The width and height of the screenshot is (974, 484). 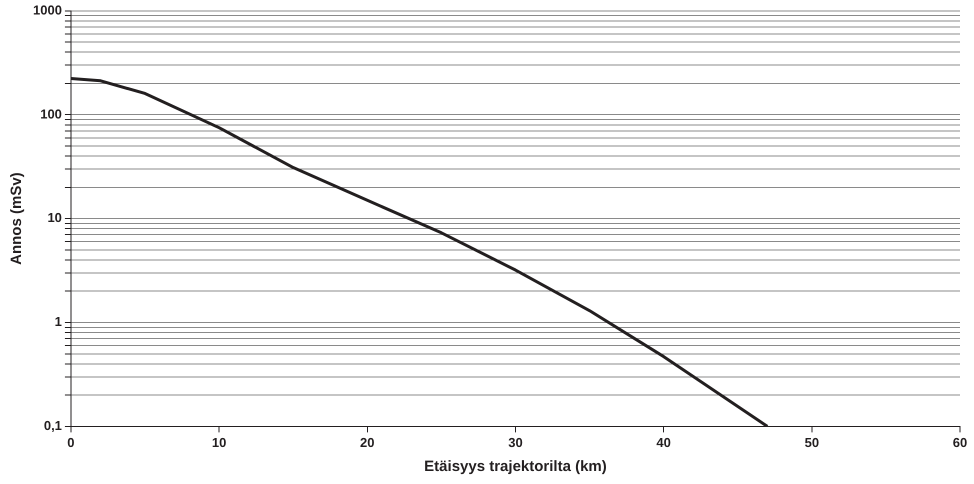 What do you see at coordinates (54, 218) in the screenshot?
I see `y-tick-label: 10` at bounding box center [54, 218].